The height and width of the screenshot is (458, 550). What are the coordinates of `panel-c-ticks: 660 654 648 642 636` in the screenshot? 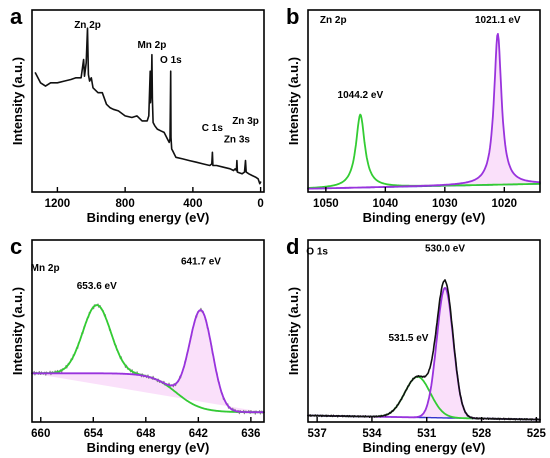 It's located at (145, 428).